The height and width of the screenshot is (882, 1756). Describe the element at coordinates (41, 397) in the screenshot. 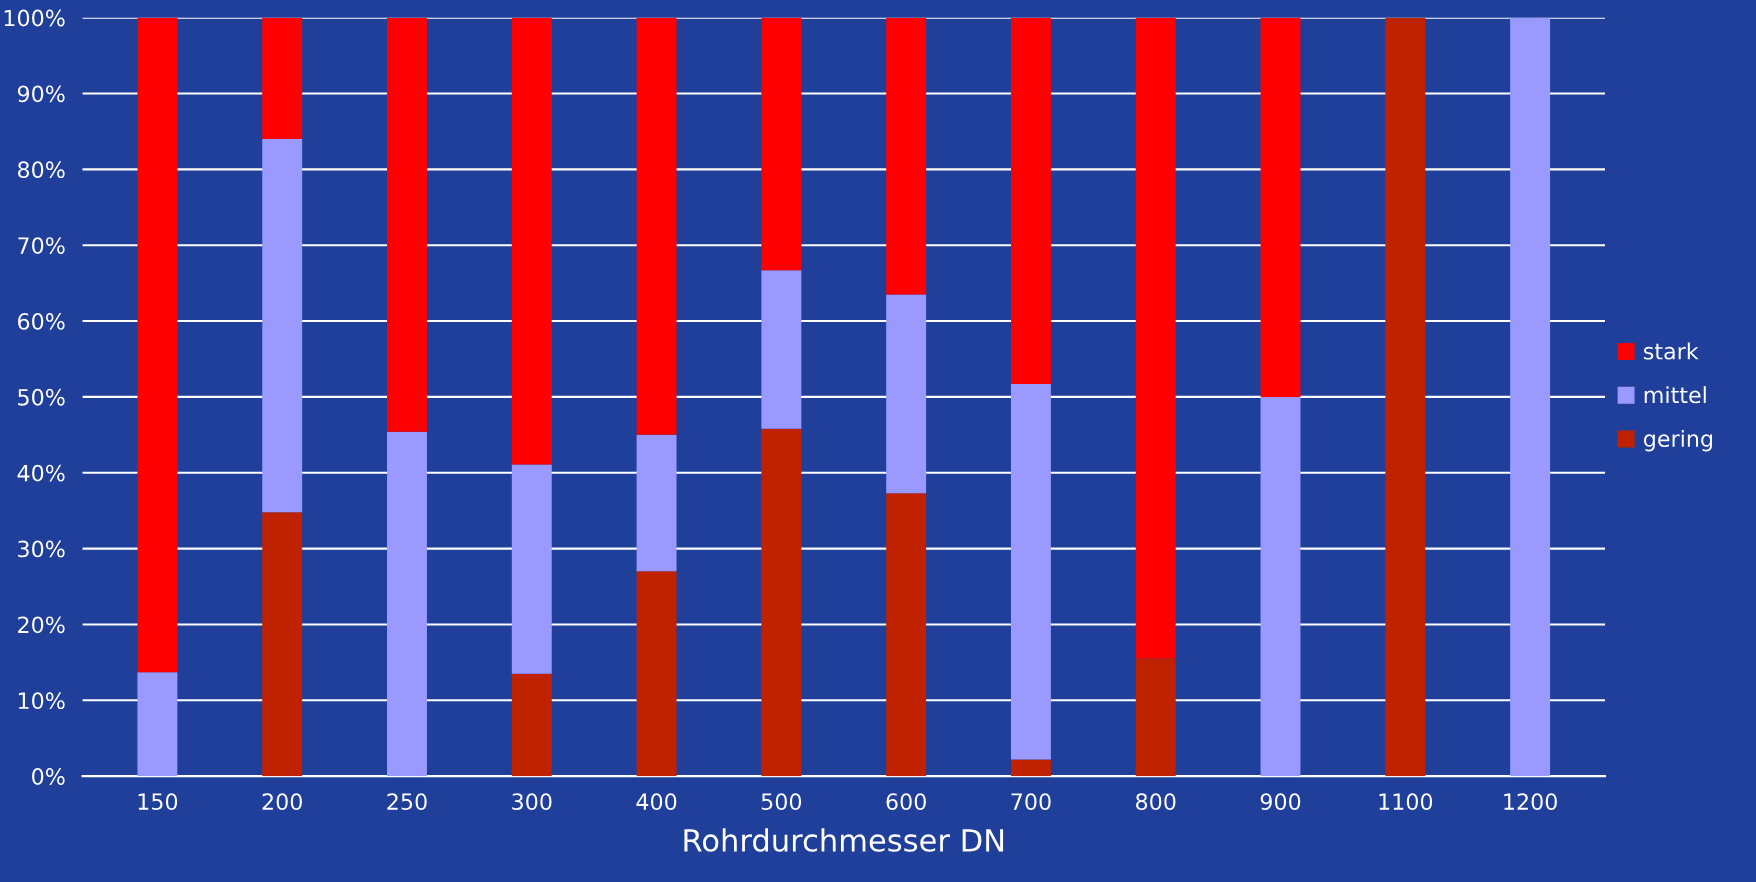

I see `y-tick-label: 50%` at that location.